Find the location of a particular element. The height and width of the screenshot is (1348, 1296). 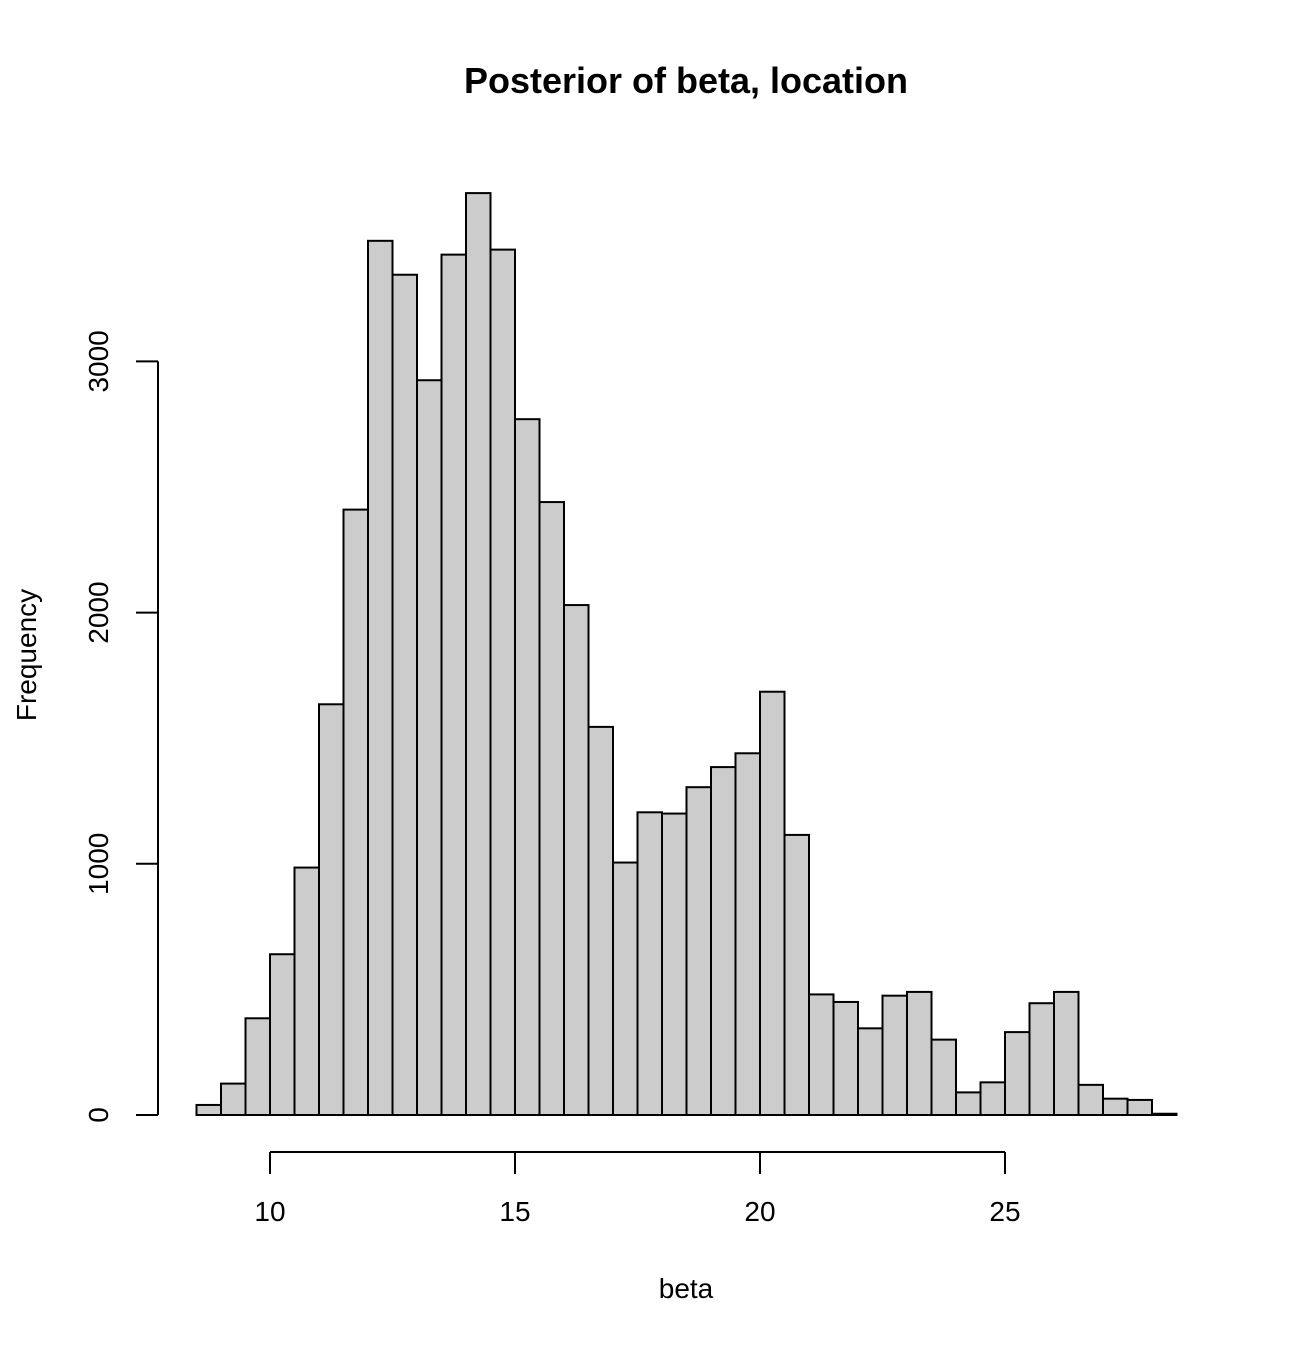

y-tick-label: 3000 is located at coordinates (98, 361).